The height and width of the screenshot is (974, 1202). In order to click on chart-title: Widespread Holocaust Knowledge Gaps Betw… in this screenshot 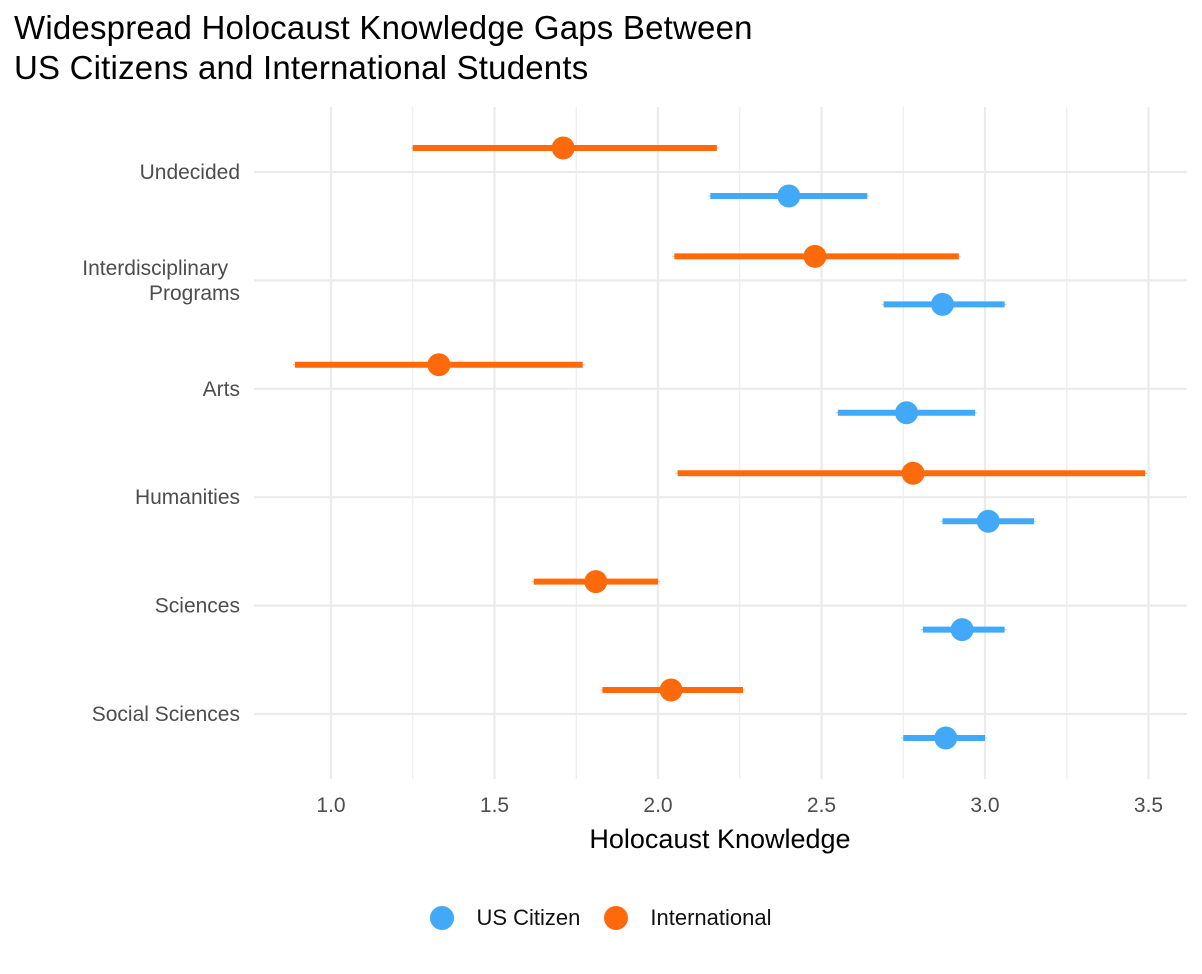, I will do `click(383, 48)`.